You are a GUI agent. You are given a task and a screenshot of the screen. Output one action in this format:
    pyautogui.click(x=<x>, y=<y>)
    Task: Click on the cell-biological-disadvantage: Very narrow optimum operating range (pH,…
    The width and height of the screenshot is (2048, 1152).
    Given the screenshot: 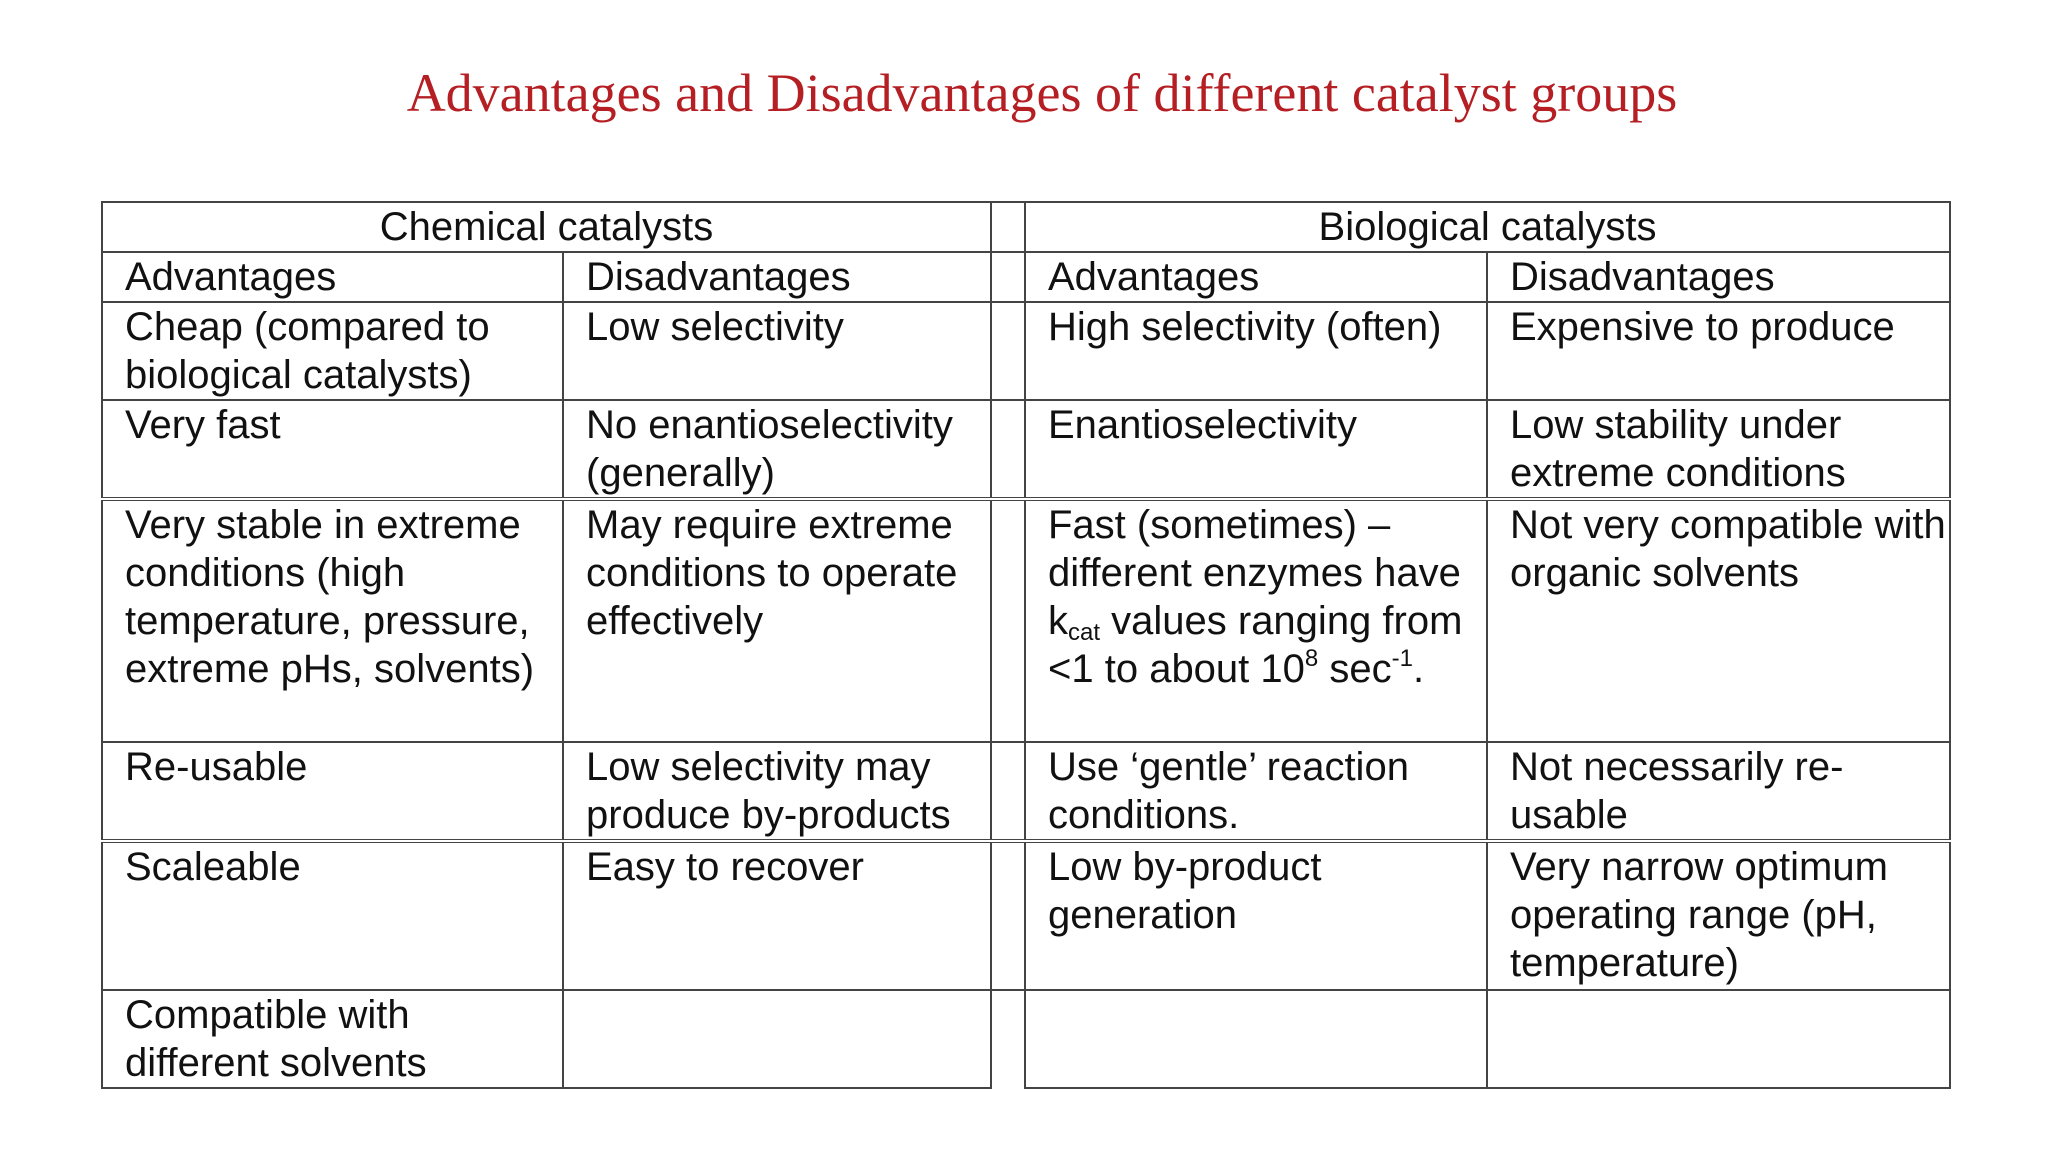 What is the action you would take?
    pyautogui.click(x=1718, y=915)
    